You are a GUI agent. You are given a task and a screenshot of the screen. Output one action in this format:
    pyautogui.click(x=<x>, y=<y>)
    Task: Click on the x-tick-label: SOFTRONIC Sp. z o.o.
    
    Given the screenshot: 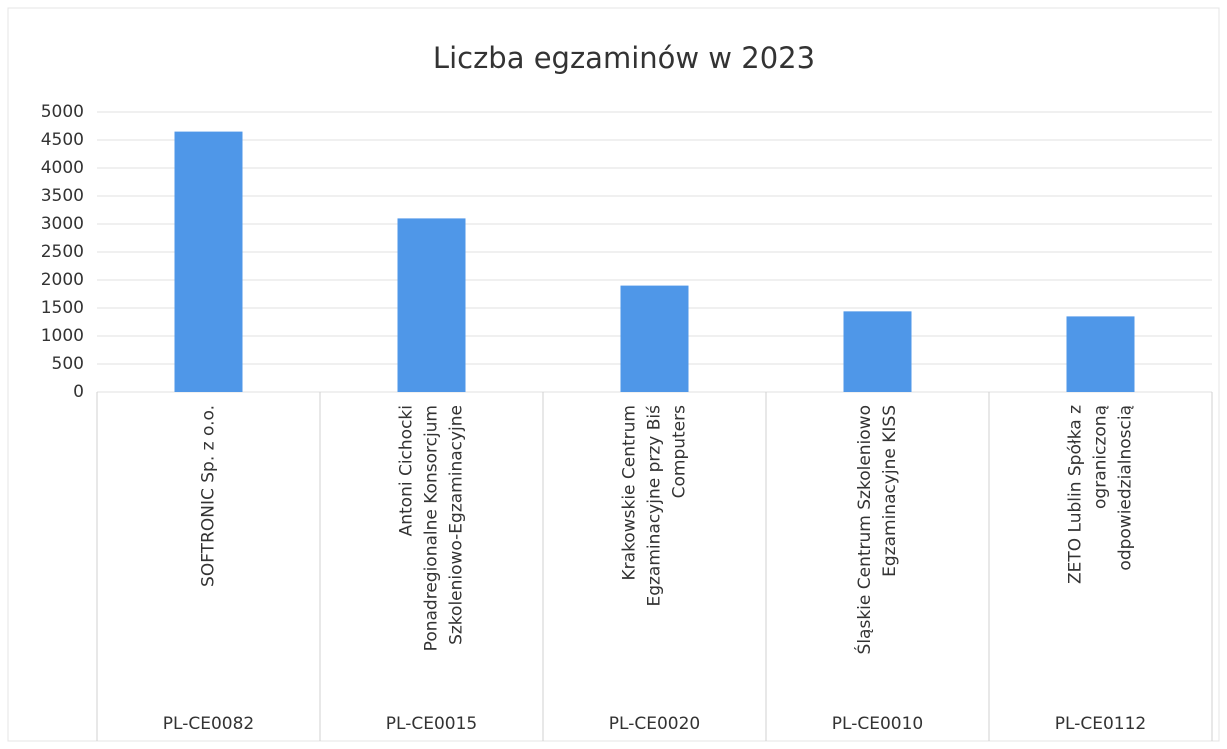 What is the action you would take?
    pyautogui.click(x=209, y=496)
    